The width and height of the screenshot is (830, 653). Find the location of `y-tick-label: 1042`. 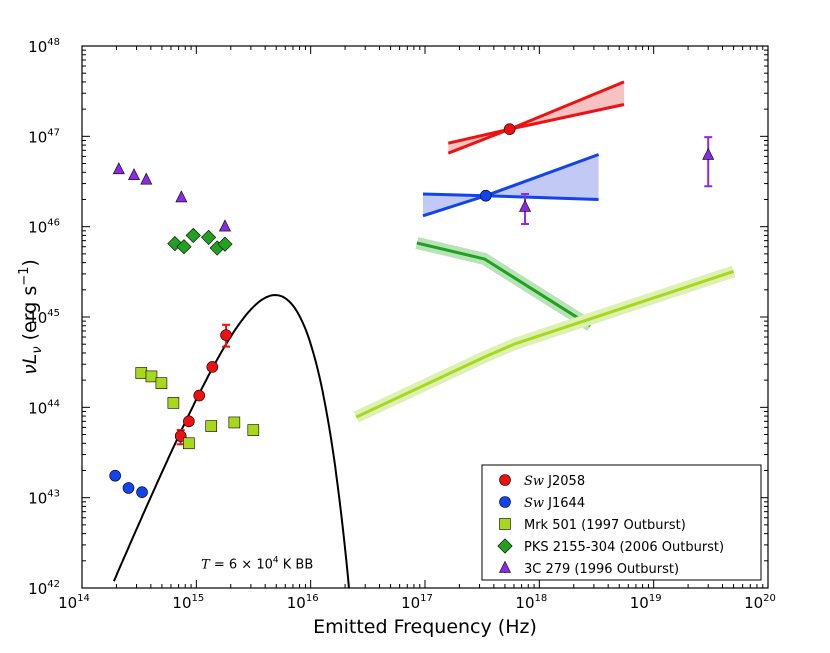

y-tick-label: 1042 is located at coordinates (44, 588).